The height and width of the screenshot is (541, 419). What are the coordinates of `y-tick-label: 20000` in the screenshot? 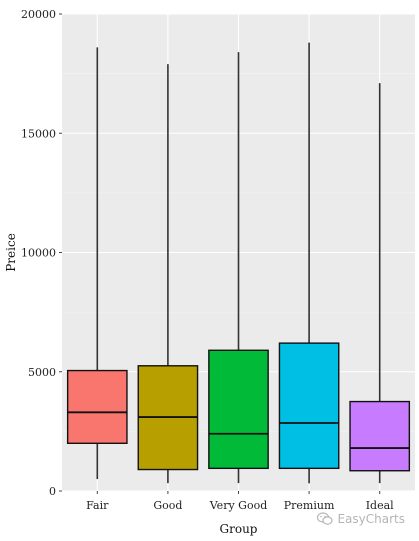 It's located at (38, 14).